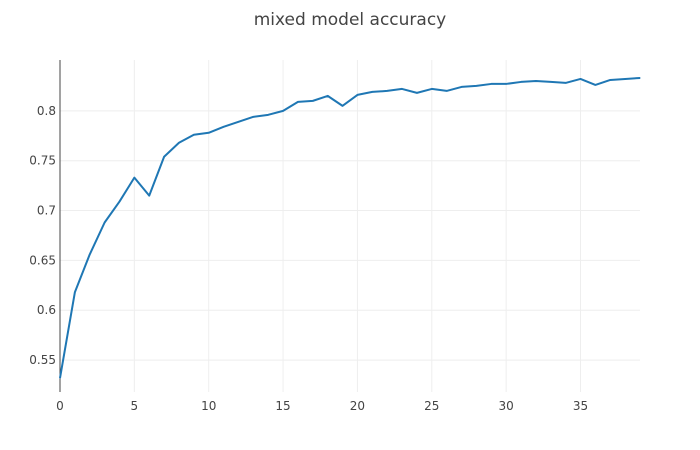 This screenshot has height=450, width=700. What do you see at coordinates (46, 211) in the screenshot?
I see `y-tick-label: 0.7` at bounding box center [46, 211].